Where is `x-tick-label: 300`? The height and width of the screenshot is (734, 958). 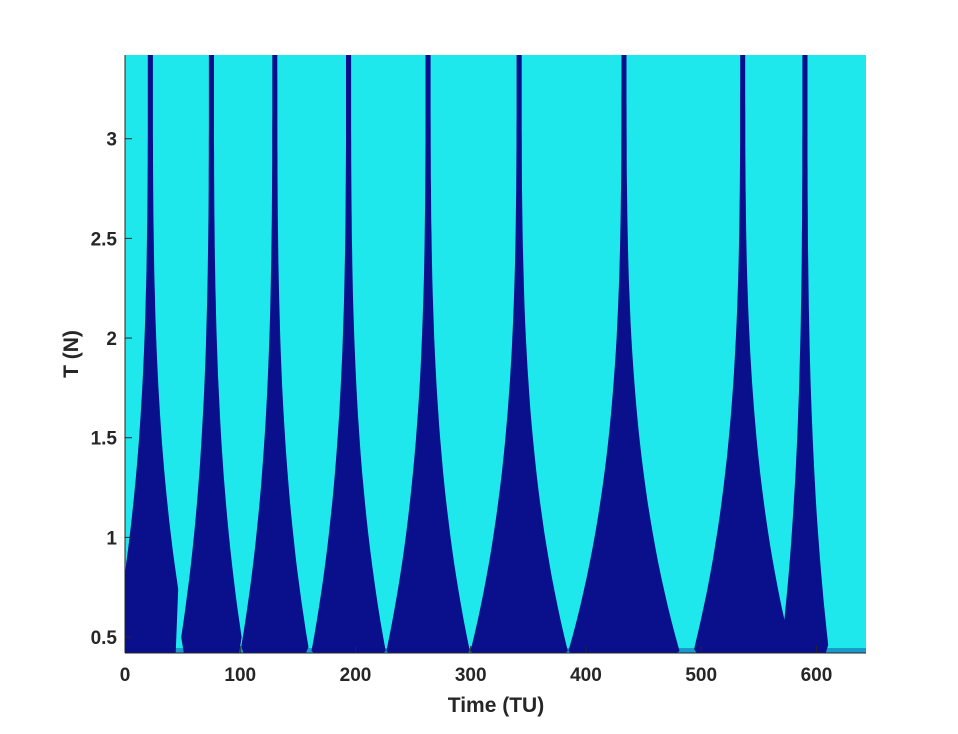 x-tick-label: 300 is located at coordinates (471, 675).